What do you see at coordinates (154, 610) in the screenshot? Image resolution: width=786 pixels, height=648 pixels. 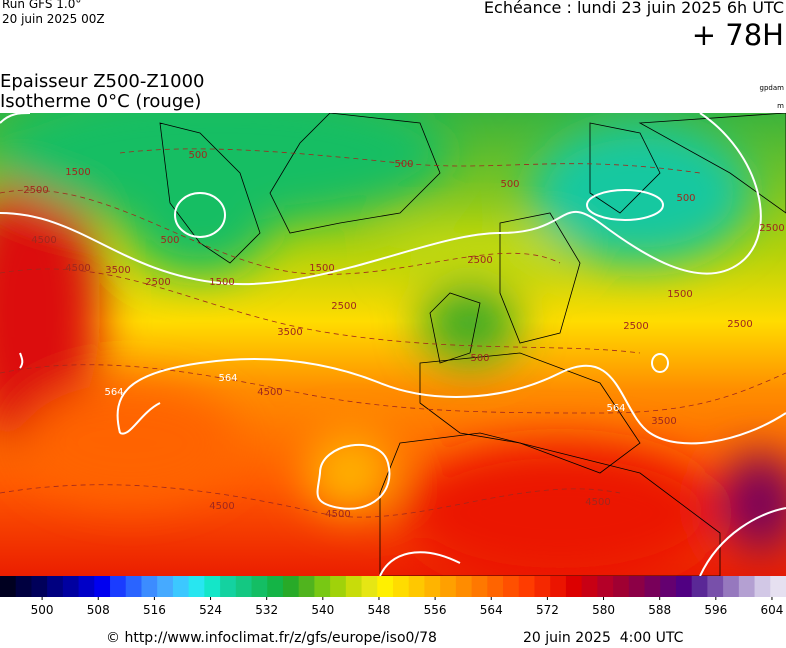 I see `colorbar-tick-label: 516` at bounding box center [154, 610].